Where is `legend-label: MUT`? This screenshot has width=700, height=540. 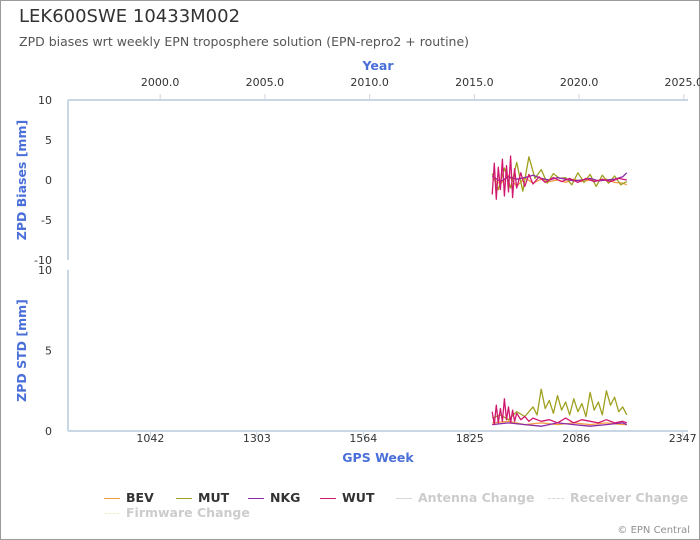 legend-label: MUT is located at coordinates (214, 497).